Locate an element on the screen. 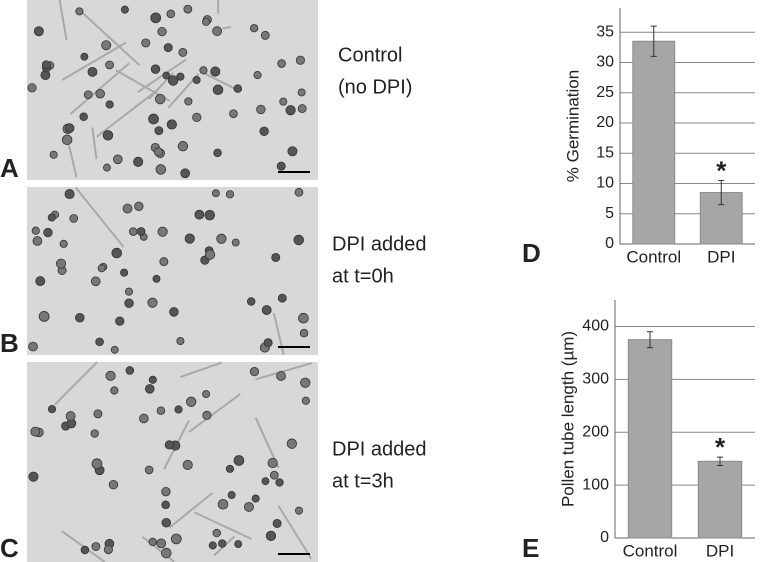  micrograph-background is located at coordinates (172, 271).